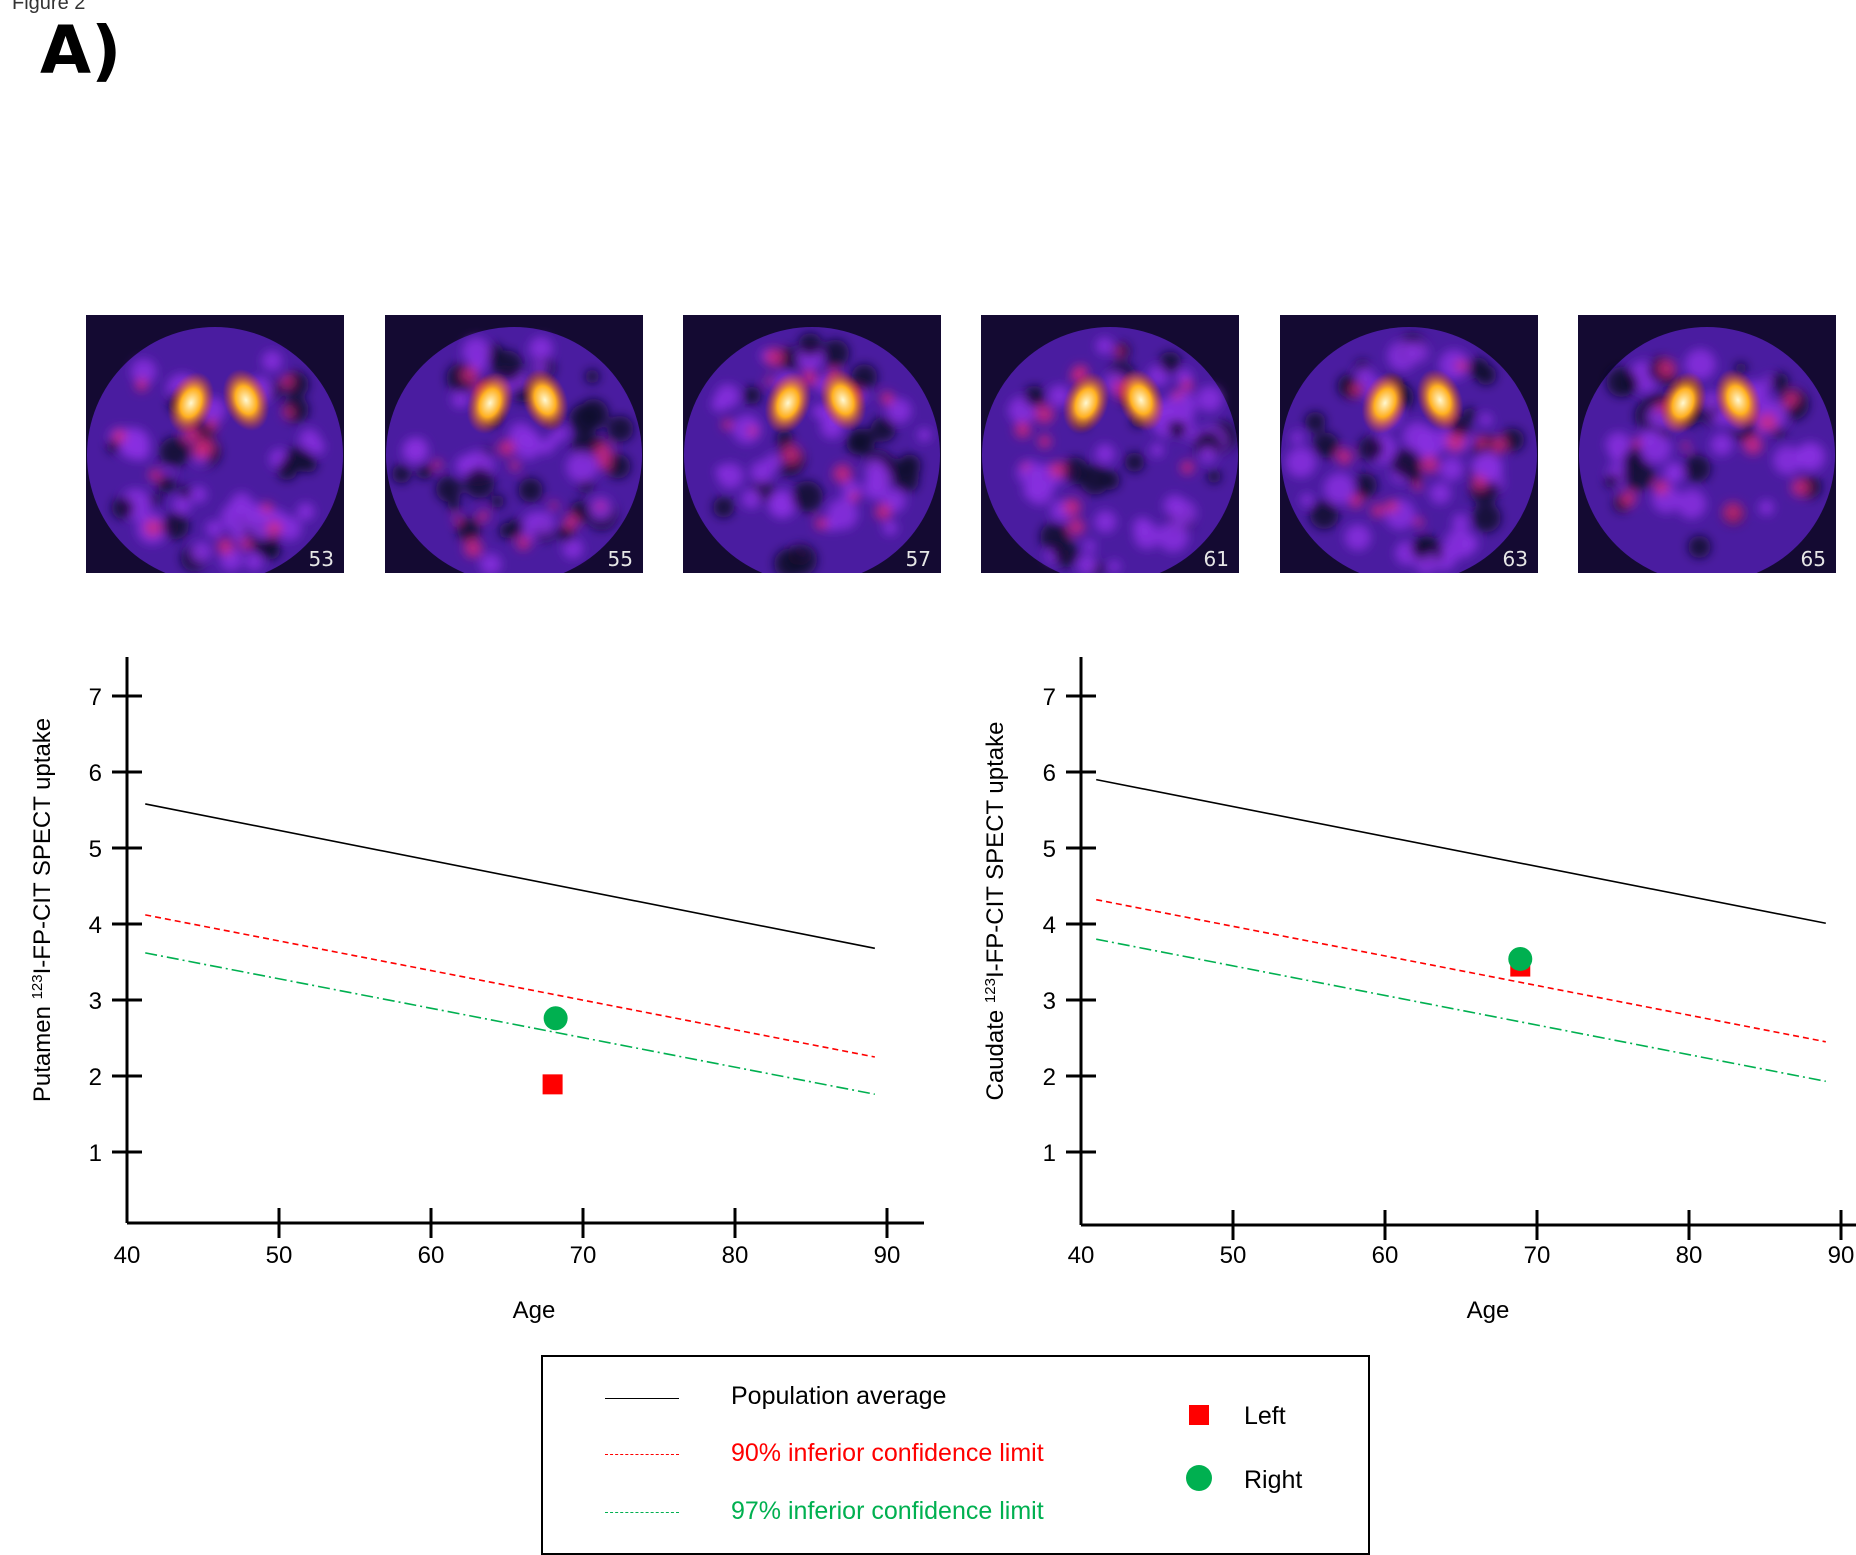 Image resolution: width=1856 pixels, height=1555 pixels. What do you see at coordinates (995, 1051) in the screenshot?
I see `y-label-text: Caudate` at bounding box center [995, 1051].